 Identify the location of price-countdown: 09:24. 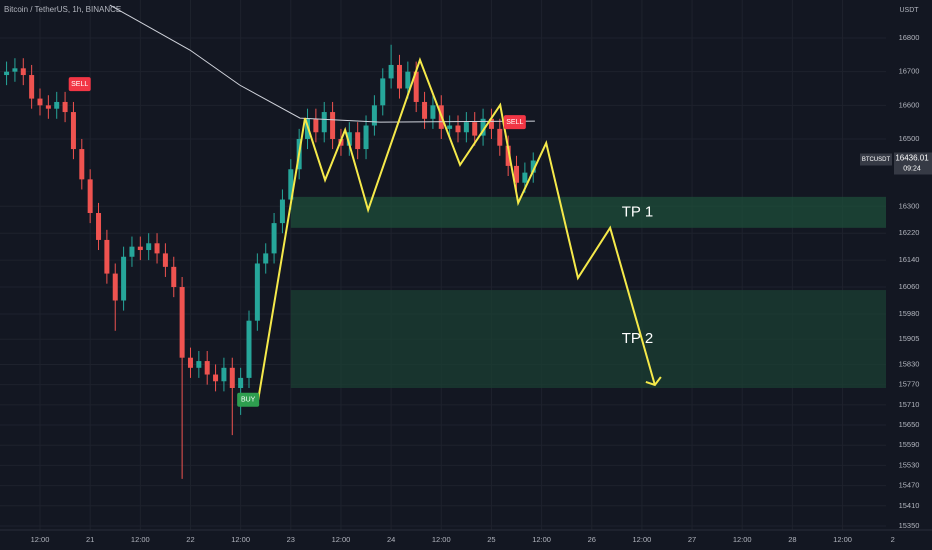
(912, 168).